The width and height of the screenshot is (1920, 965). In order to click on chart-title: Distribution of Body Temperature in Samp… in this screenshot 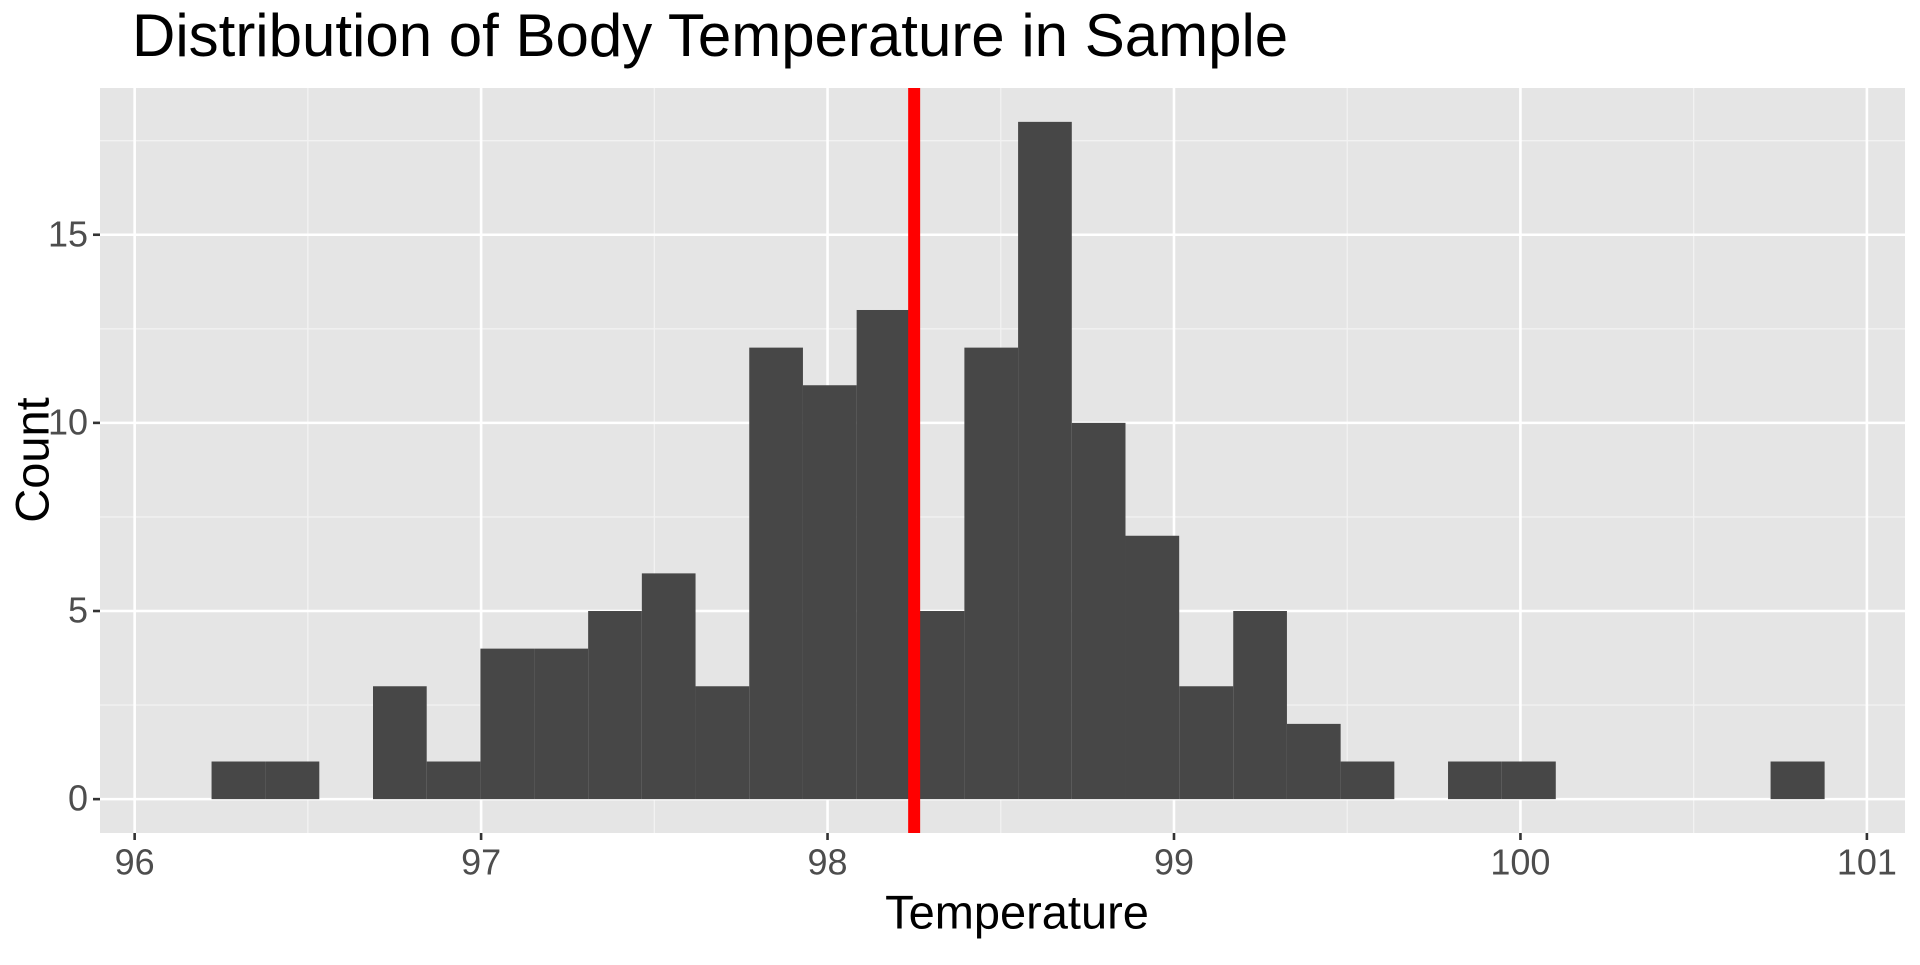, I will do `click(710, 35)`.